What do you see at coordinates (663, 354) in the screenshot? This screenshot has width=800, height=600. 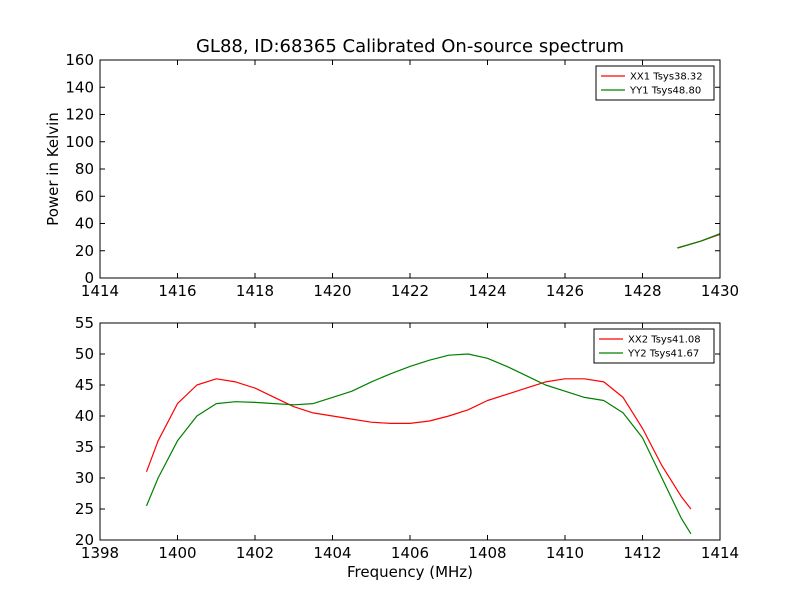 I see `legend-entry: YY2 Tsys41.67` at bounding box center [663, 354].